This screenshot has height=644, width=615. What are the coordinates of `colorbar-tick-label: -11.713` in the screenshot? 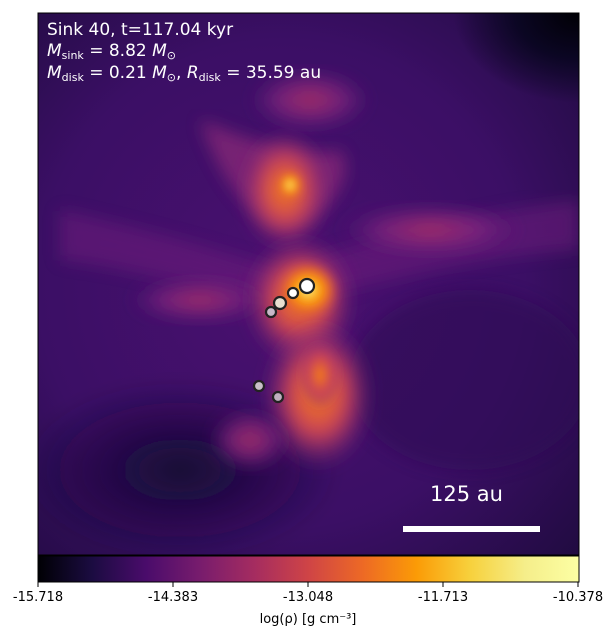 It's located at (443, 597).